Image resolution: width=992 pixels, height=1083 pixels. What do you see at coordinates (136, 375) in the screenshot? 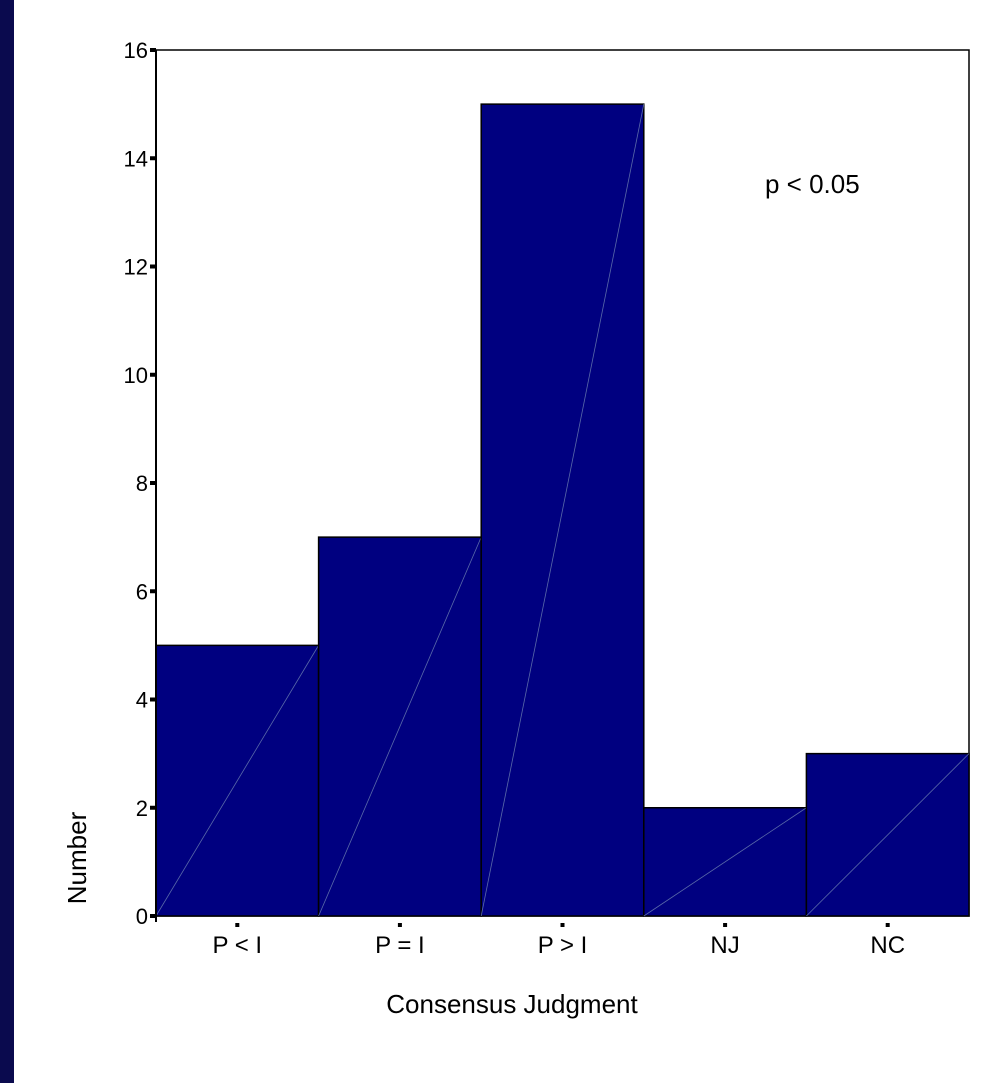
I see `y-tick-label: 10` at bounding box center [136, 375].